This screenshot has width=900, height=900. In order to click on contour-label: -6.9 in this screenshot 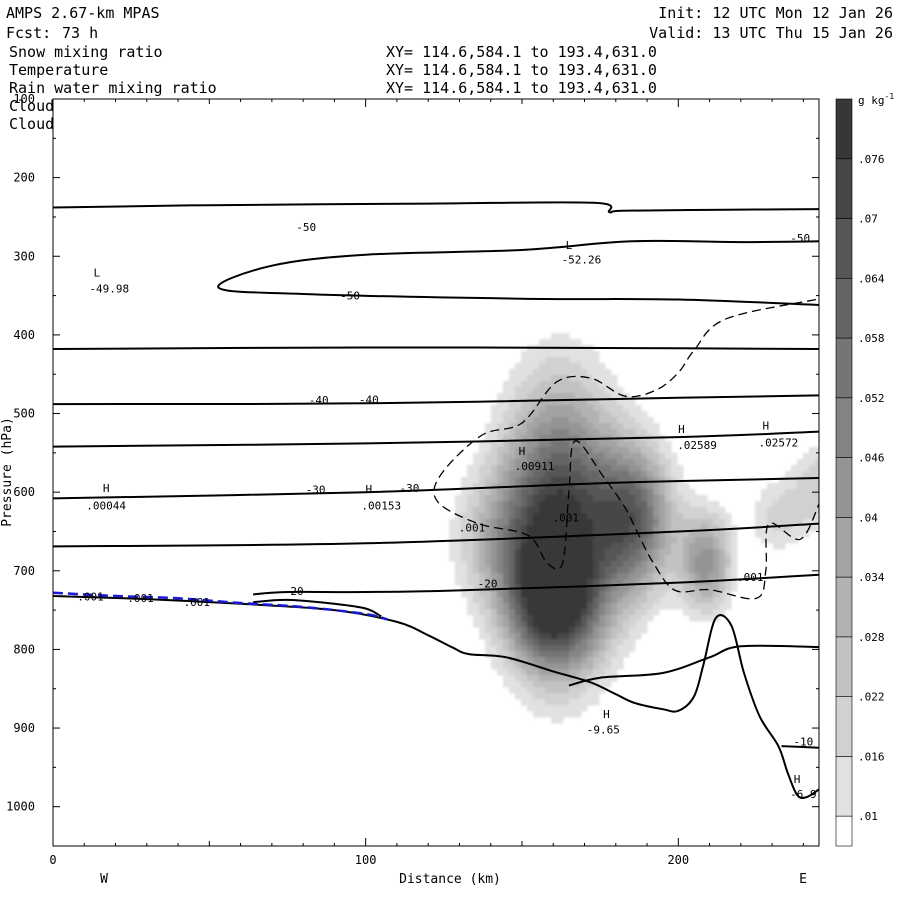, I will do `click(803, 794)`.